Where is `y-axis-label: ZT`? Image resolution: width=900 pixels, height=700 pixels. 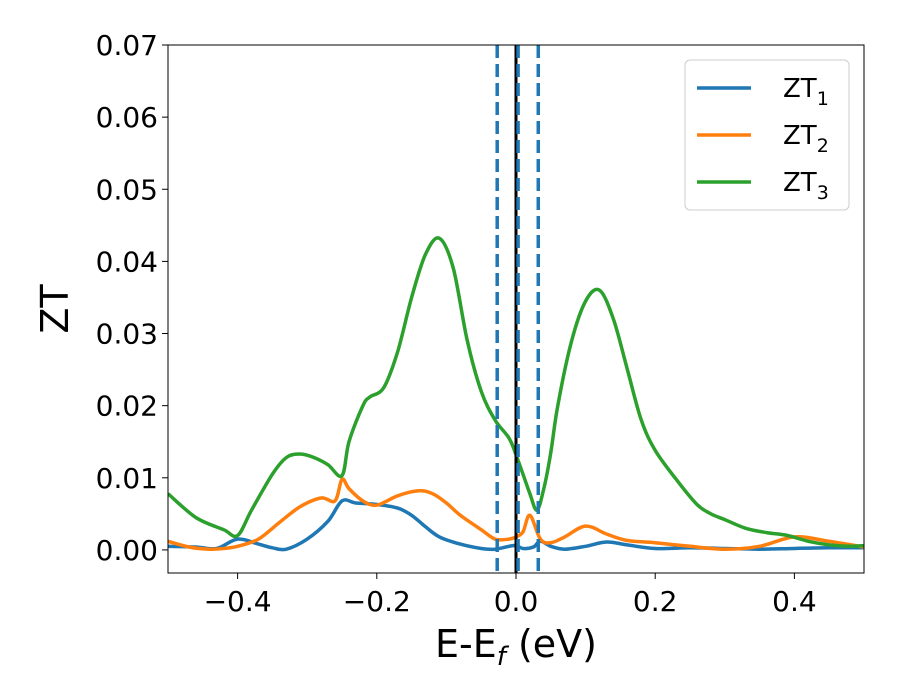
y-axis-label: ZT is located at coordinates (55, 309).